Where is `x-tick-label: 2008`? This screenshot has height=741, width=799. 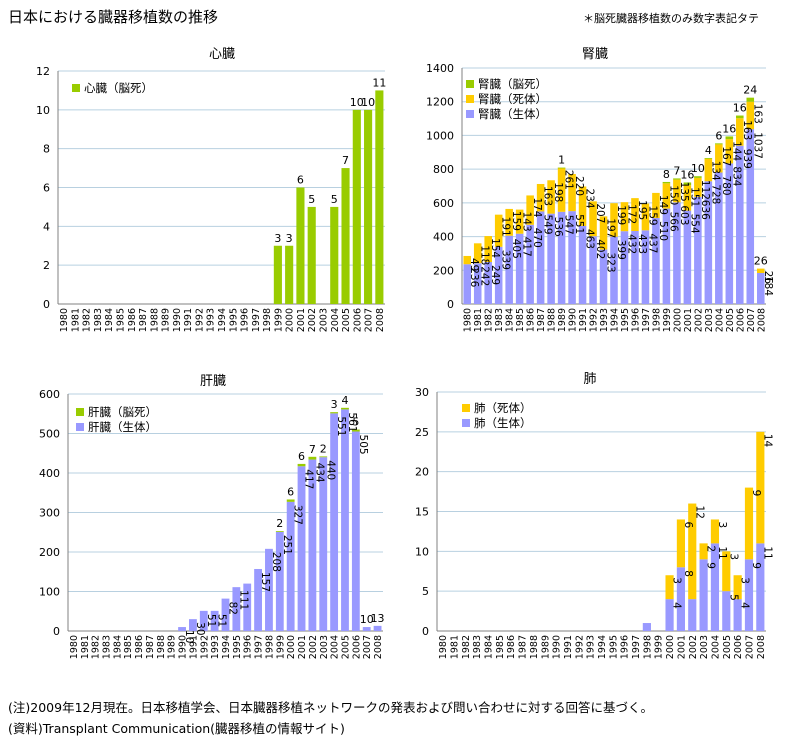
x-tick-label: 2008 is located at coordinates (761, 647).